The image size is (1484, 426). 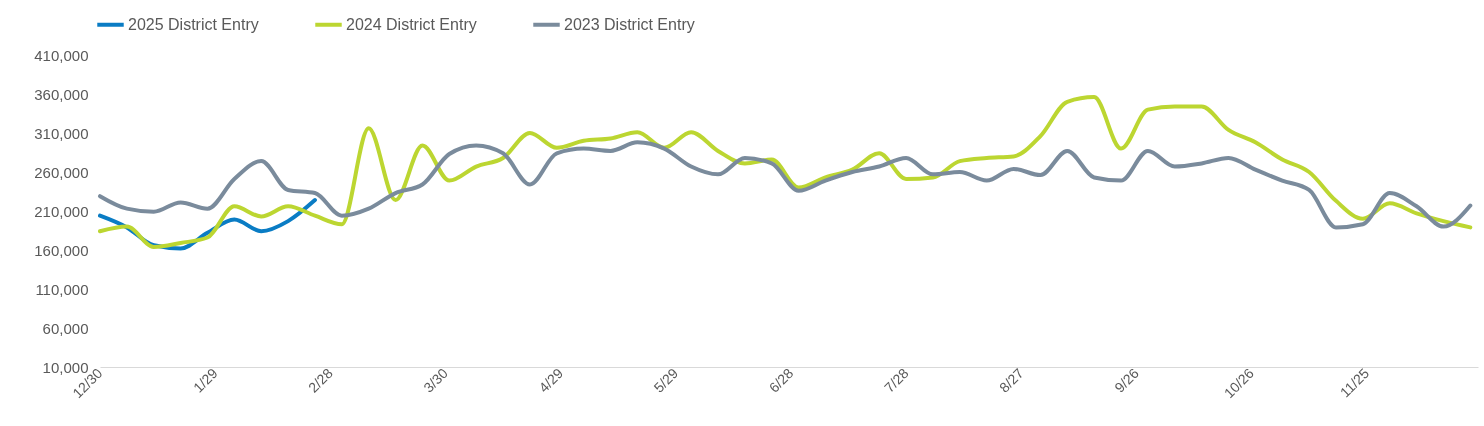 I want to click on y-tick-label: 160,000, so click(x=61, y=250).